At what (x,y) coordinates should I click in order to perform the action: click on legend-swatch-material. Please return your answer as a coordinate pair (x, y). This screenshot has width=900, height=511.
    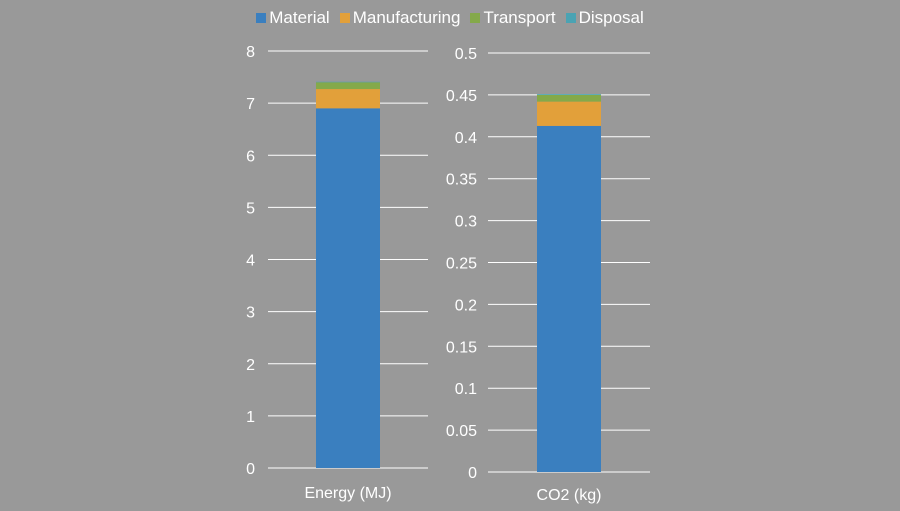
    Looking at the image, I should click on (261, 18).